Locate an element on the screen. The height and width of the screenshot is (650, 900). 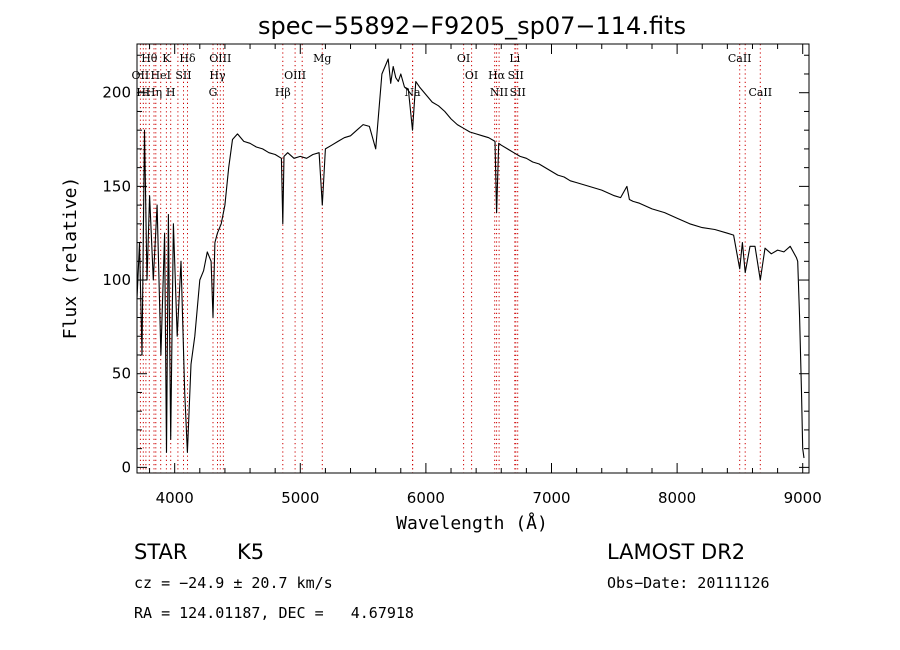
x-axis-label: Wavelength (Å) is located at coordinates (472, 523).